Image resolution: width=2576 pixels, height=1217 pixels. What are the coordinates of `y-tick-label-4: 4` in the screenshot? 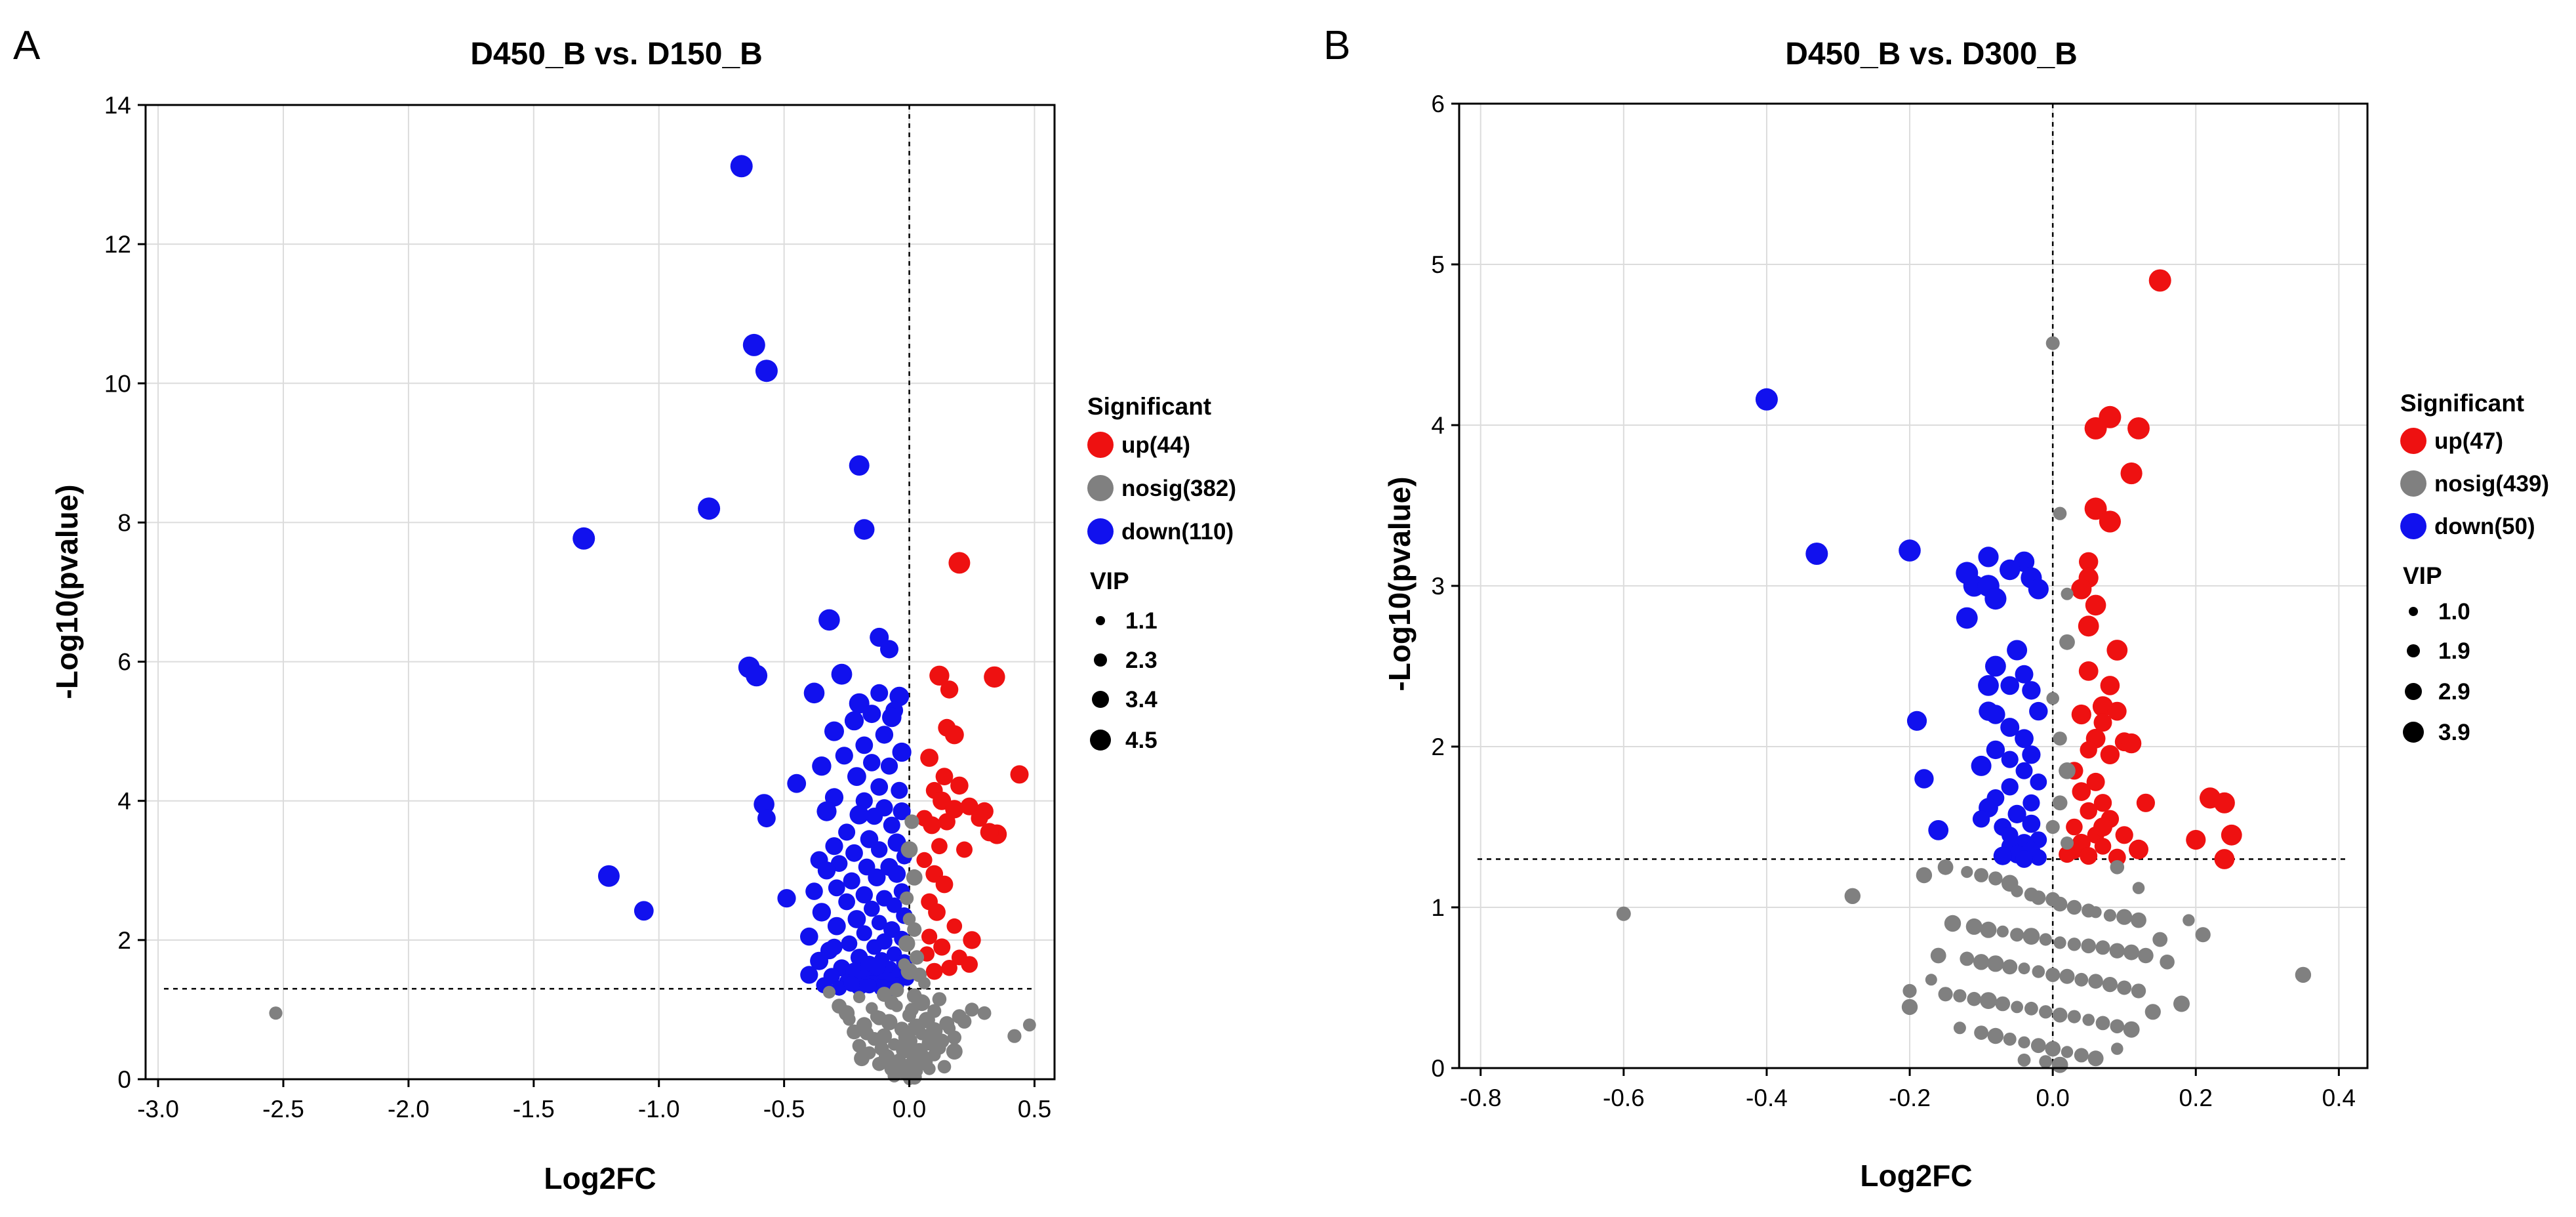 It's located at (1438, 425).